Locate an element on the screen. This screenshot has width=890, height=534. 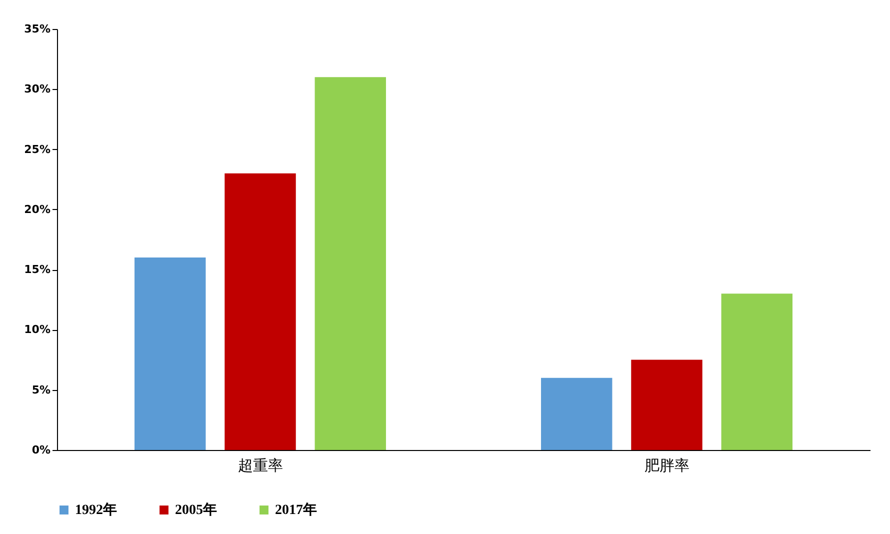
y-tick-label: 25% is located at coordinates (37, 149).